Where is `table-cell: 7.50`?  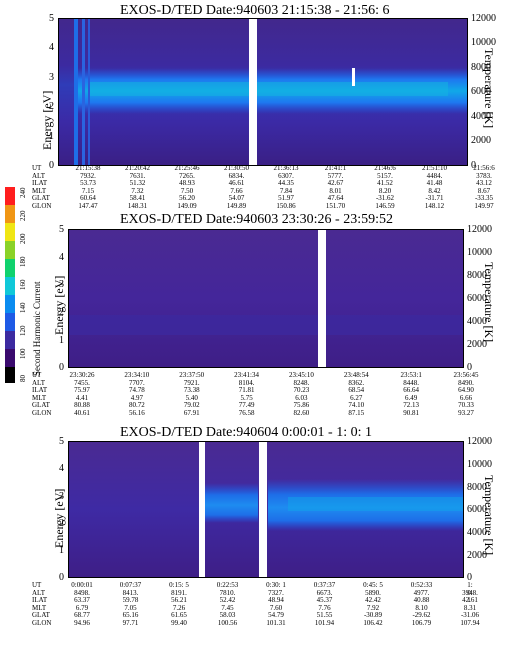 table-cell: 7.50 is located at coordinates (187, 190).